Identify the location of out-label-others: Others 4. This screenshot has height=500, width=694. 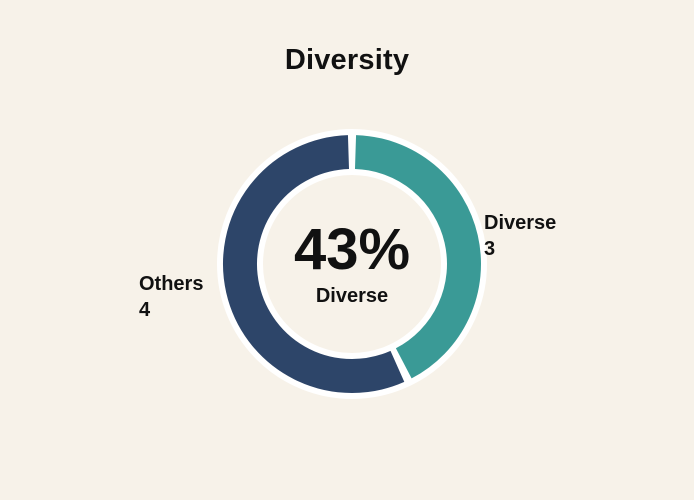
(171, 297).